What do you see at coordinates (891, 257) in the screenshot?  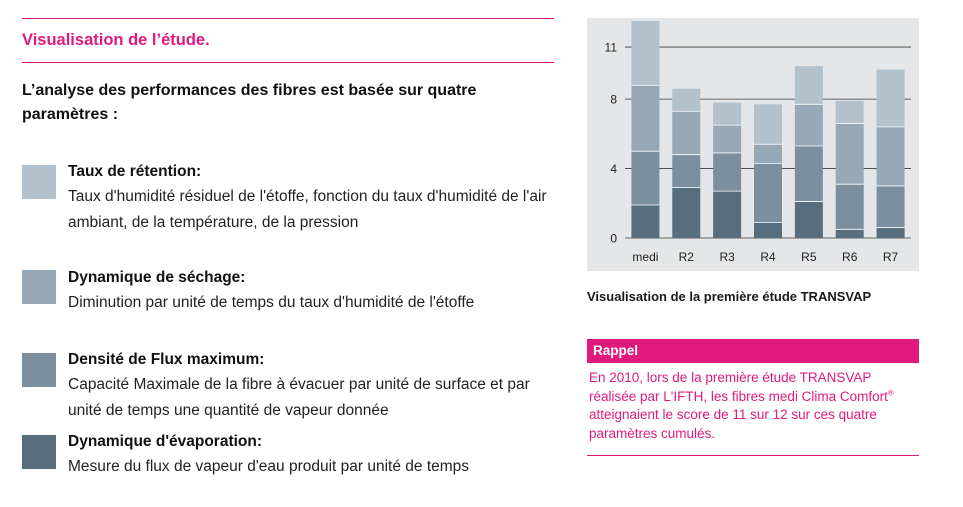 I see `x-tick-label: R7` at bounding box center [891, 257].